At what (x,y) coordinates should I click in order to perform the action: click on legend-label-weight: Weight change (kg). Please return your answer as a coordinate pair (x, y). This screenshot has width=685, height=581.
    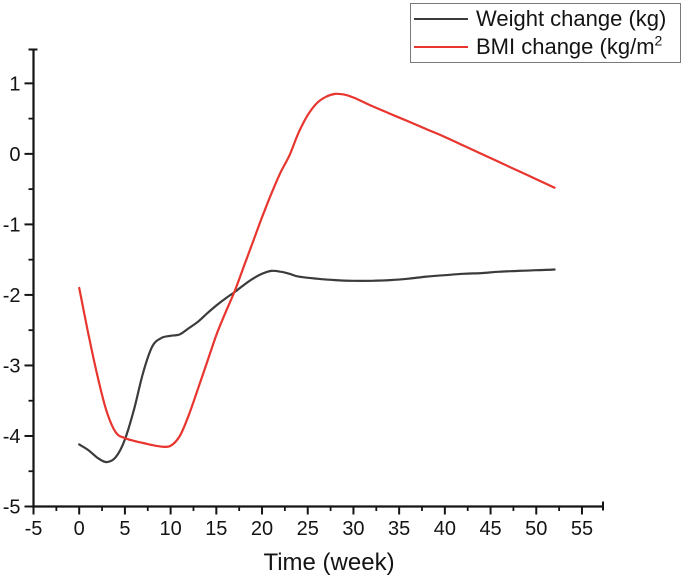
    Looking at the image, I should click on (571, 18).